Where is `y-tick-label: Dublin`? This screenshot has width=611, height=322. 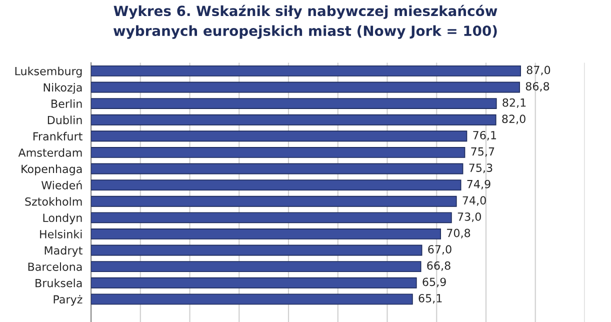
y-tick-label: Dublin is located at coordinates (65, 120).